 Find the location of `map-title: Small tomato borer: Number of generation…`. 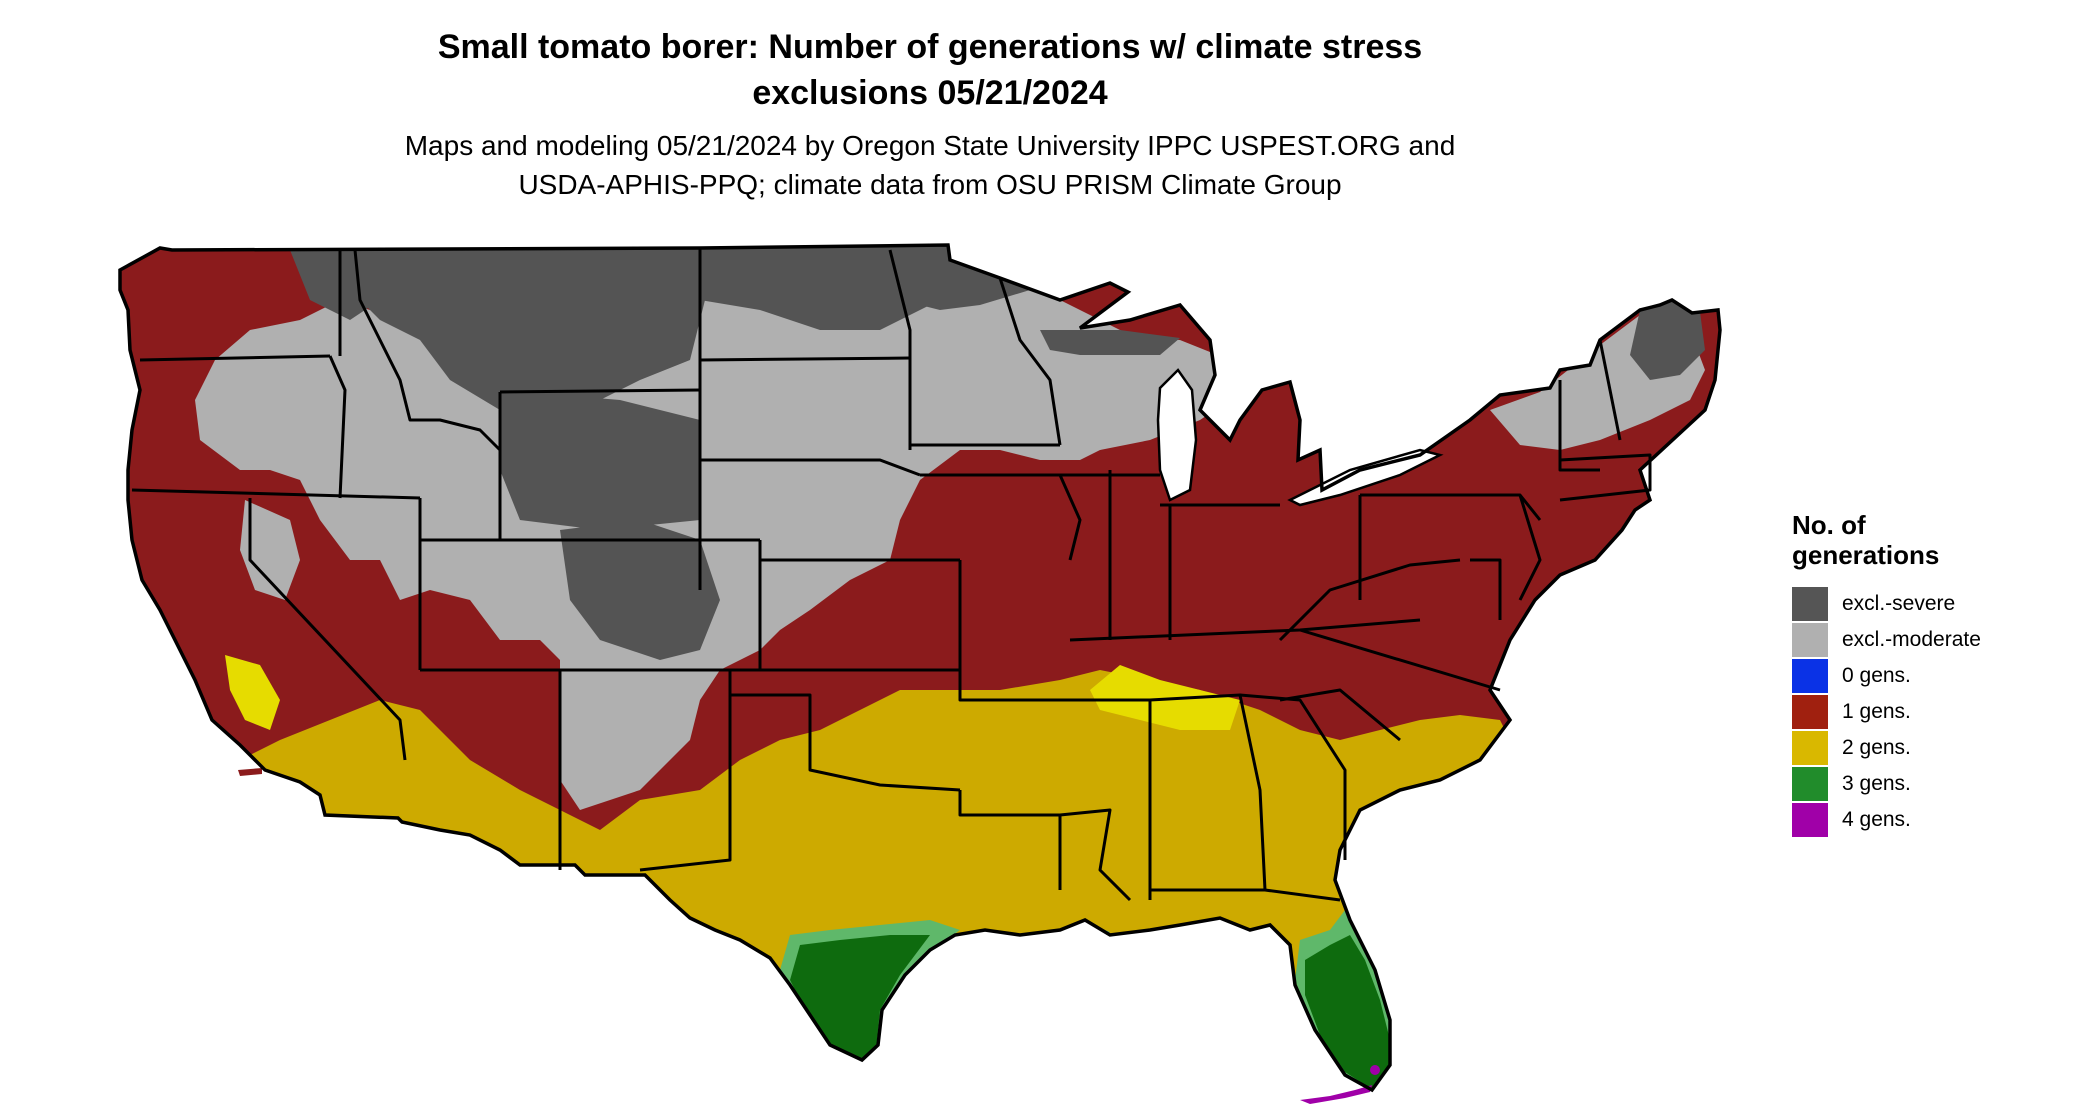

map-title: Small tomato borer: Number of generation… is located at coordinates (930, 70).